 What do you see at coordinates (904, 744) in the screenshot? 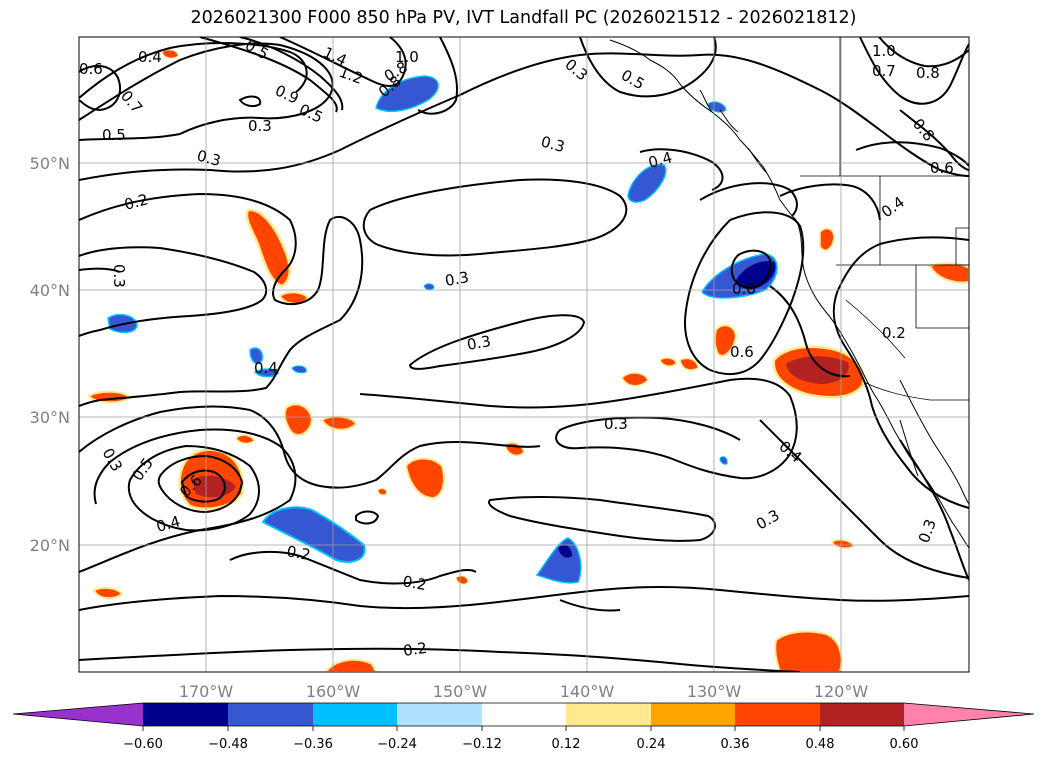
I see `colorbar-tick-label: 0.60` at bounding box center [904, 744].